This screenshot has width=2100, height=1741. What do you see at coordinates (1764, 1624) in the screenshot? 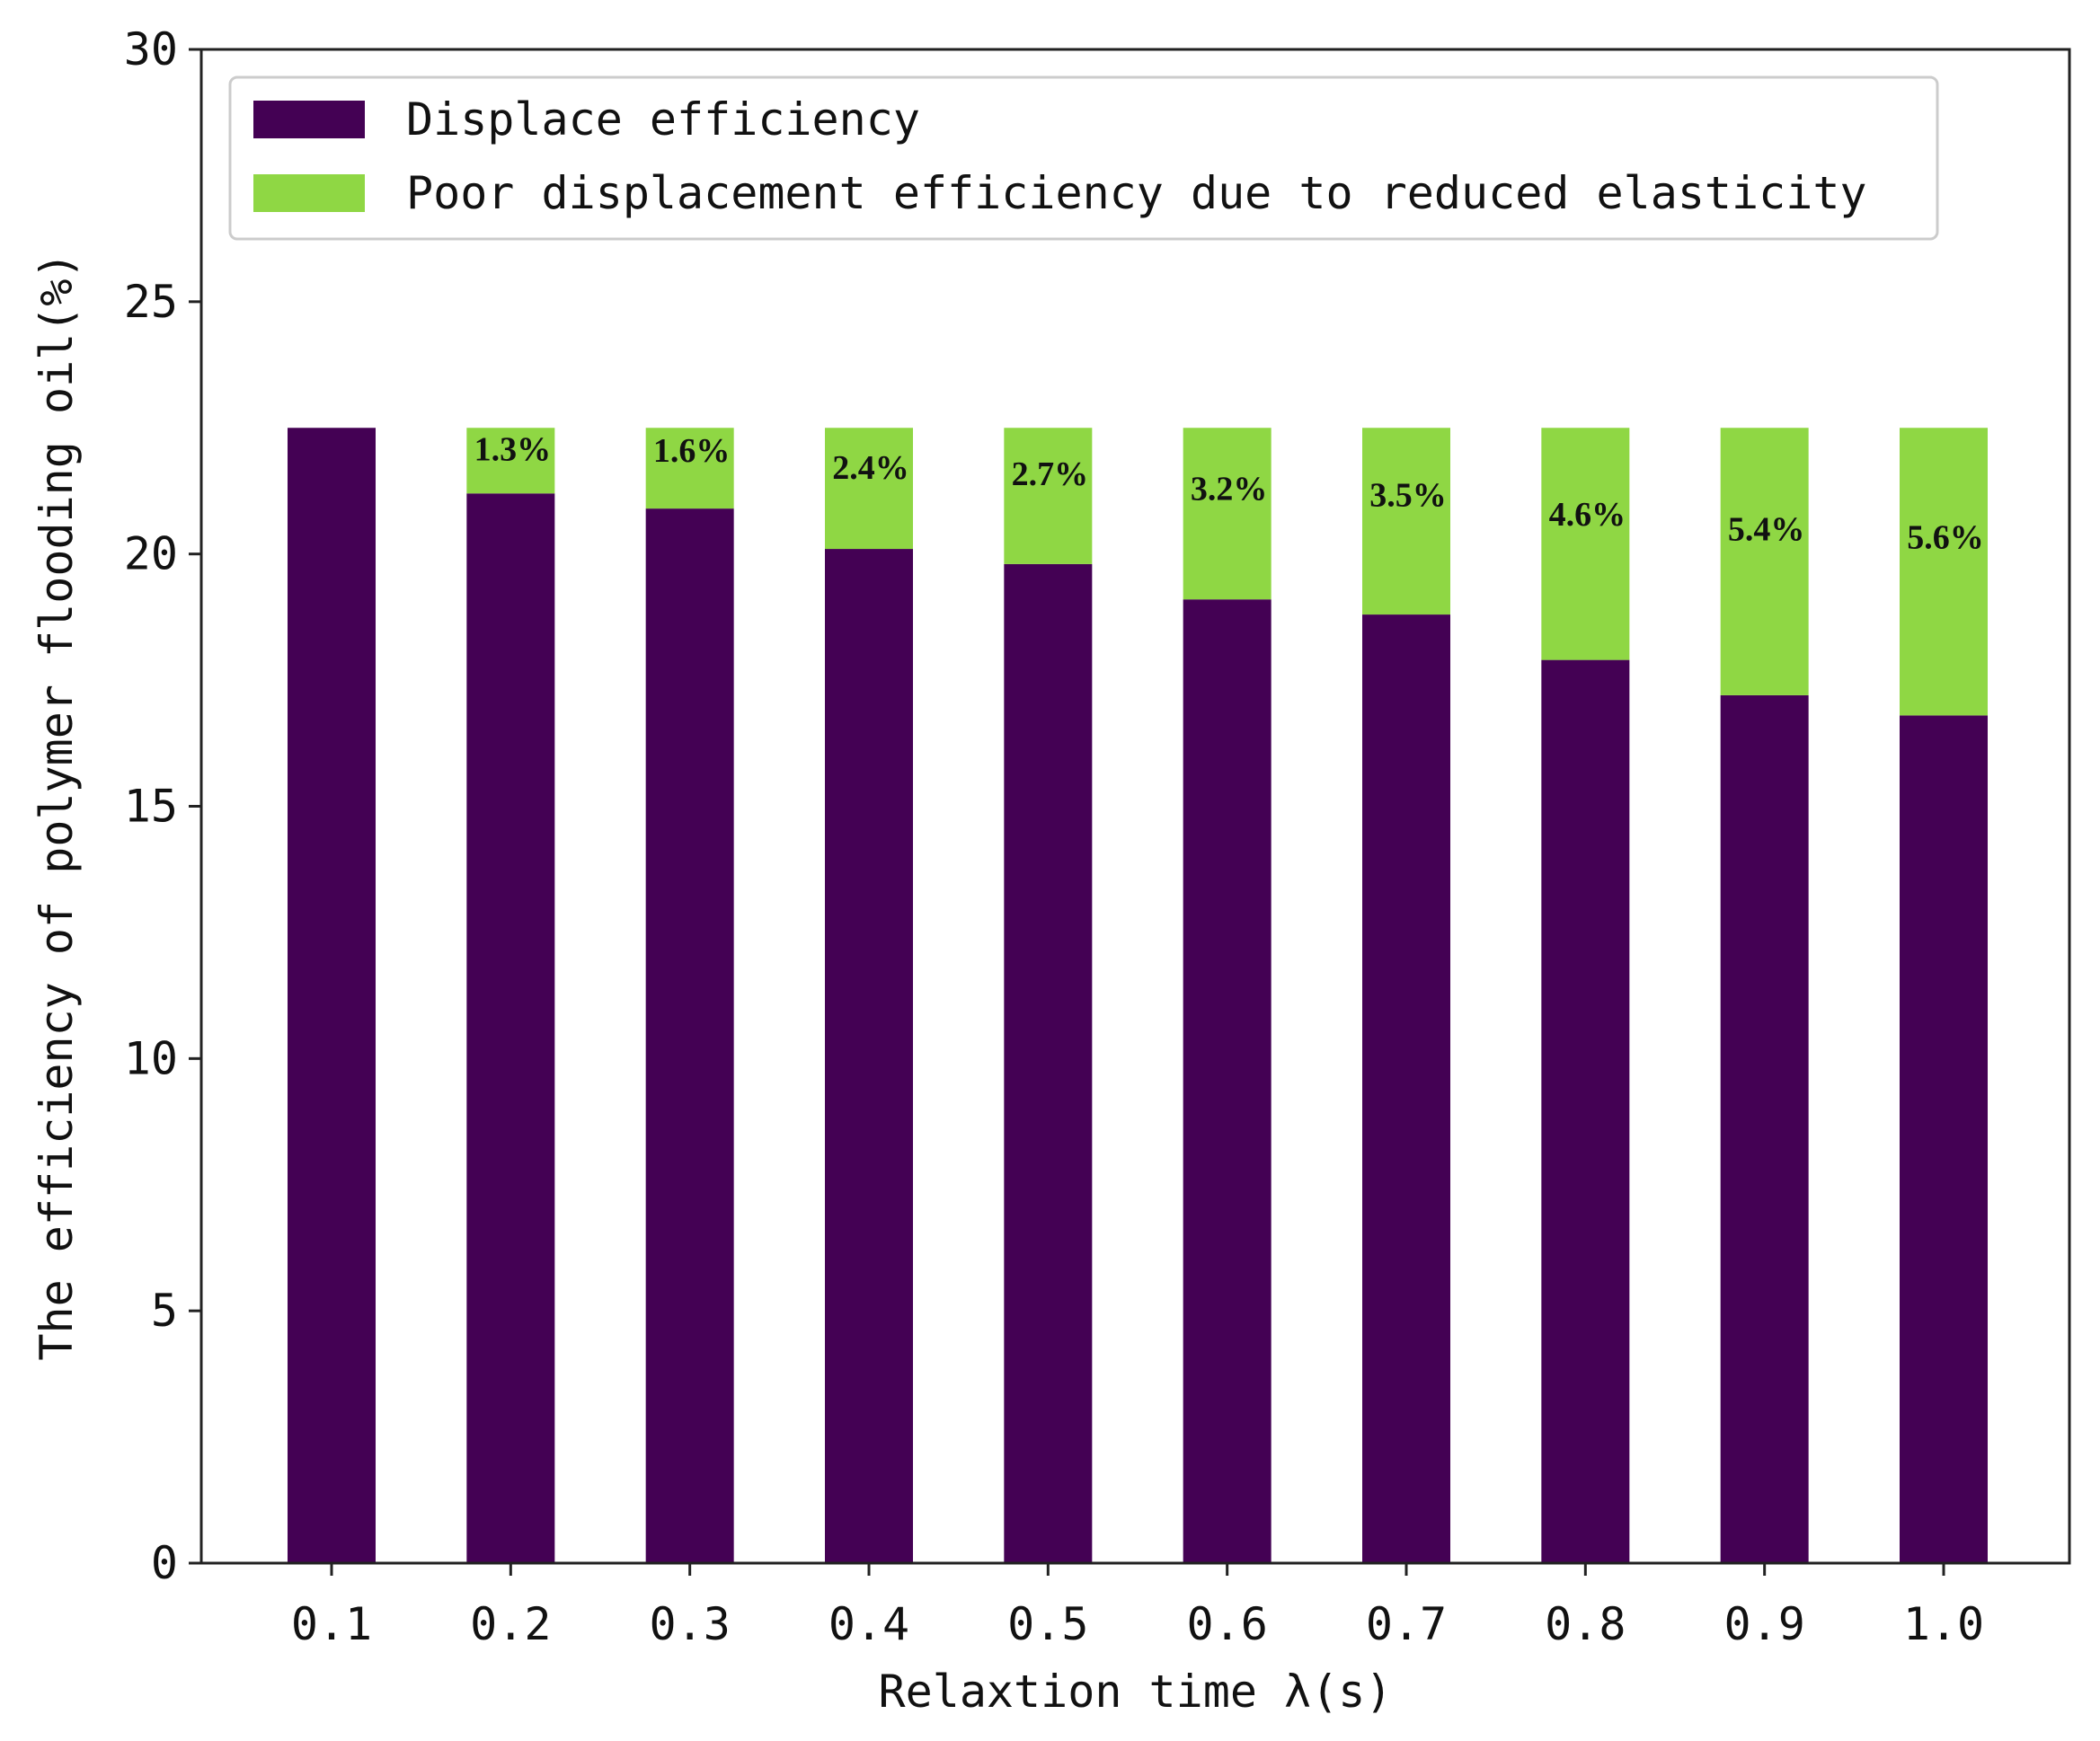
I see `x-tick-label-0.9: 0.9` at bounding box center [1764, 1624].